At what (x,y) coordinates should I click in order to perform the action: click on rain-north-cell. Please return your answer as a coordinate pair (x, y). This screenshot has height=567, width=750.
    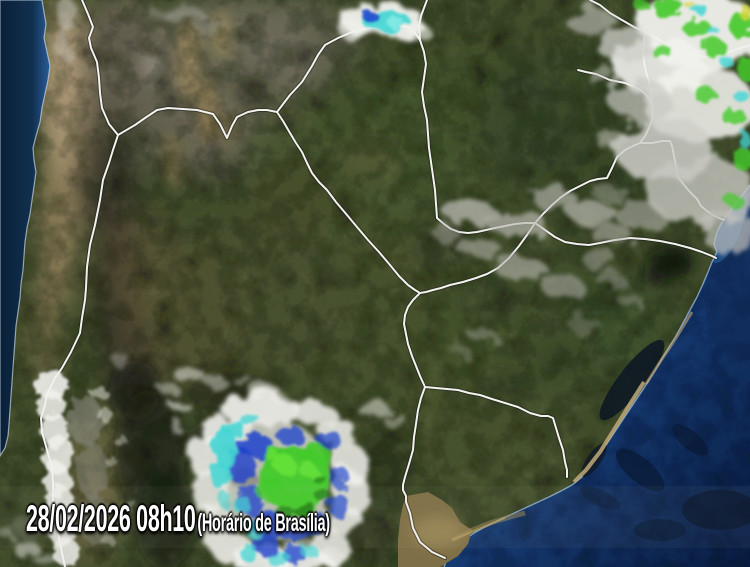
    Looking at the image, I should click on (386, 21).